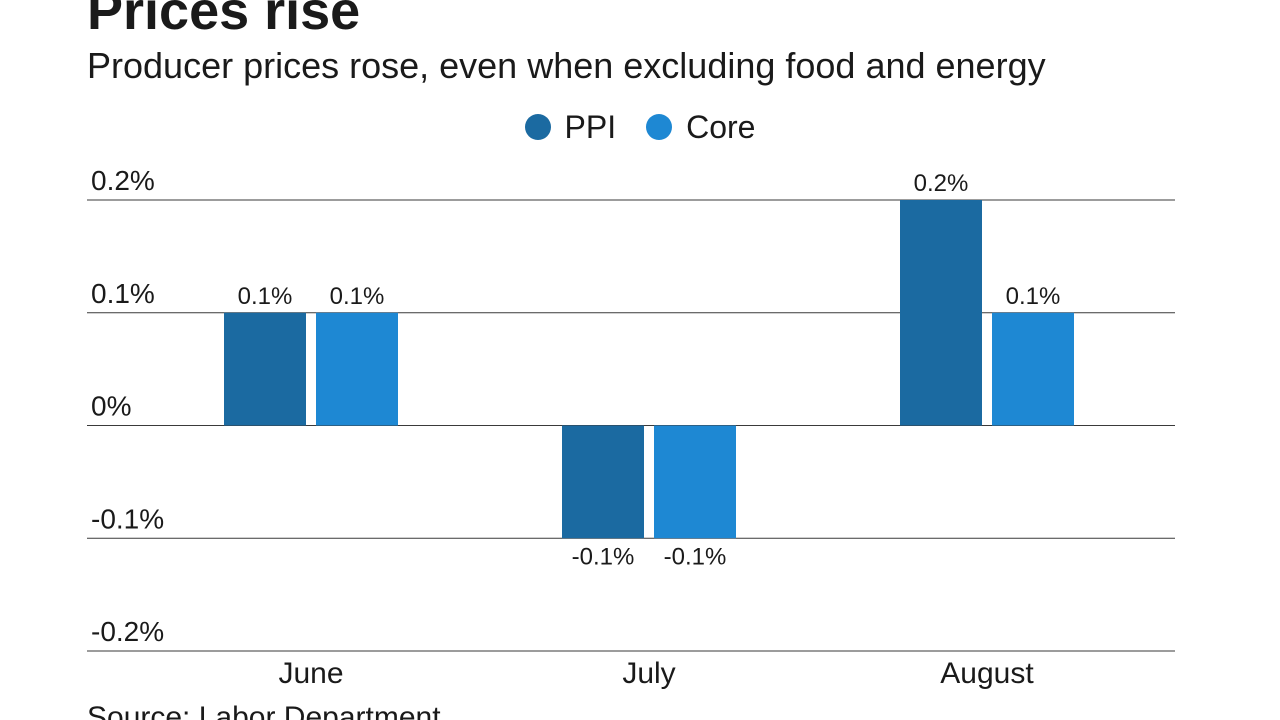  I want to click on bar-ppi-july, so click(603, 482).